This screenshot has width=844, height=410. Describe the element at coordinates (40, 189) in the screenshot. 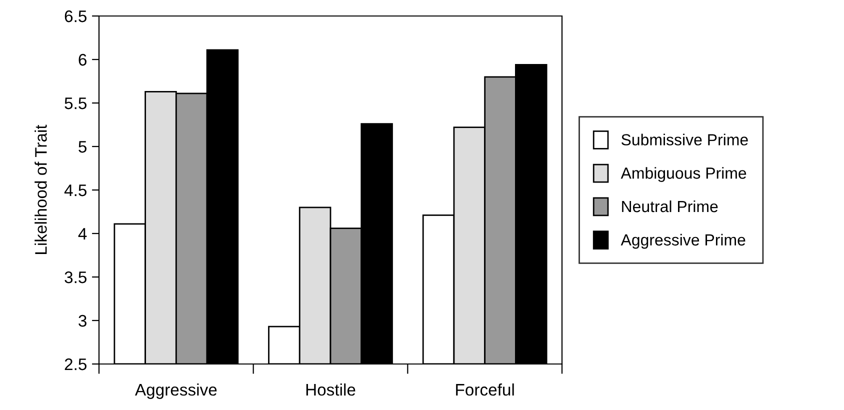

I see `y-axis-title: Likelihood of Trait` at that location.